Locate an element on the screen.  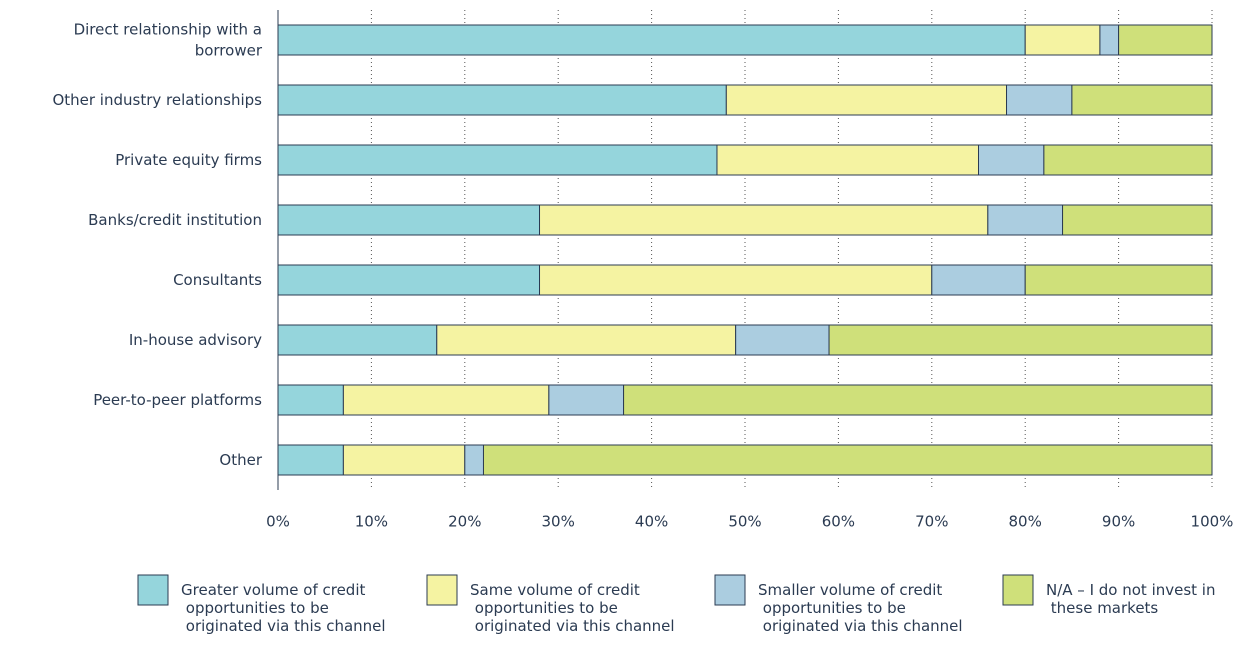
y-tick-label: Private equity firms is located at coordinates (188, 160).